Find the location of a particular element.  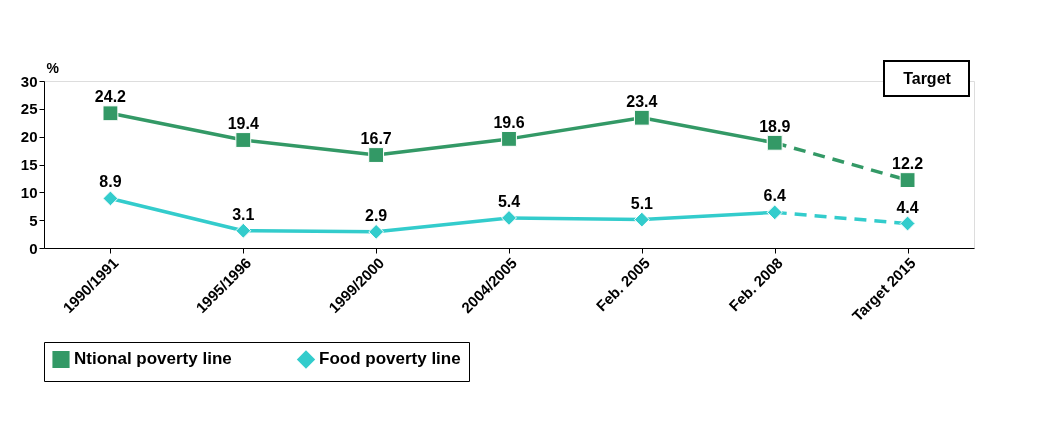

data-label: 19.6 is located at coordinates (509, 122).